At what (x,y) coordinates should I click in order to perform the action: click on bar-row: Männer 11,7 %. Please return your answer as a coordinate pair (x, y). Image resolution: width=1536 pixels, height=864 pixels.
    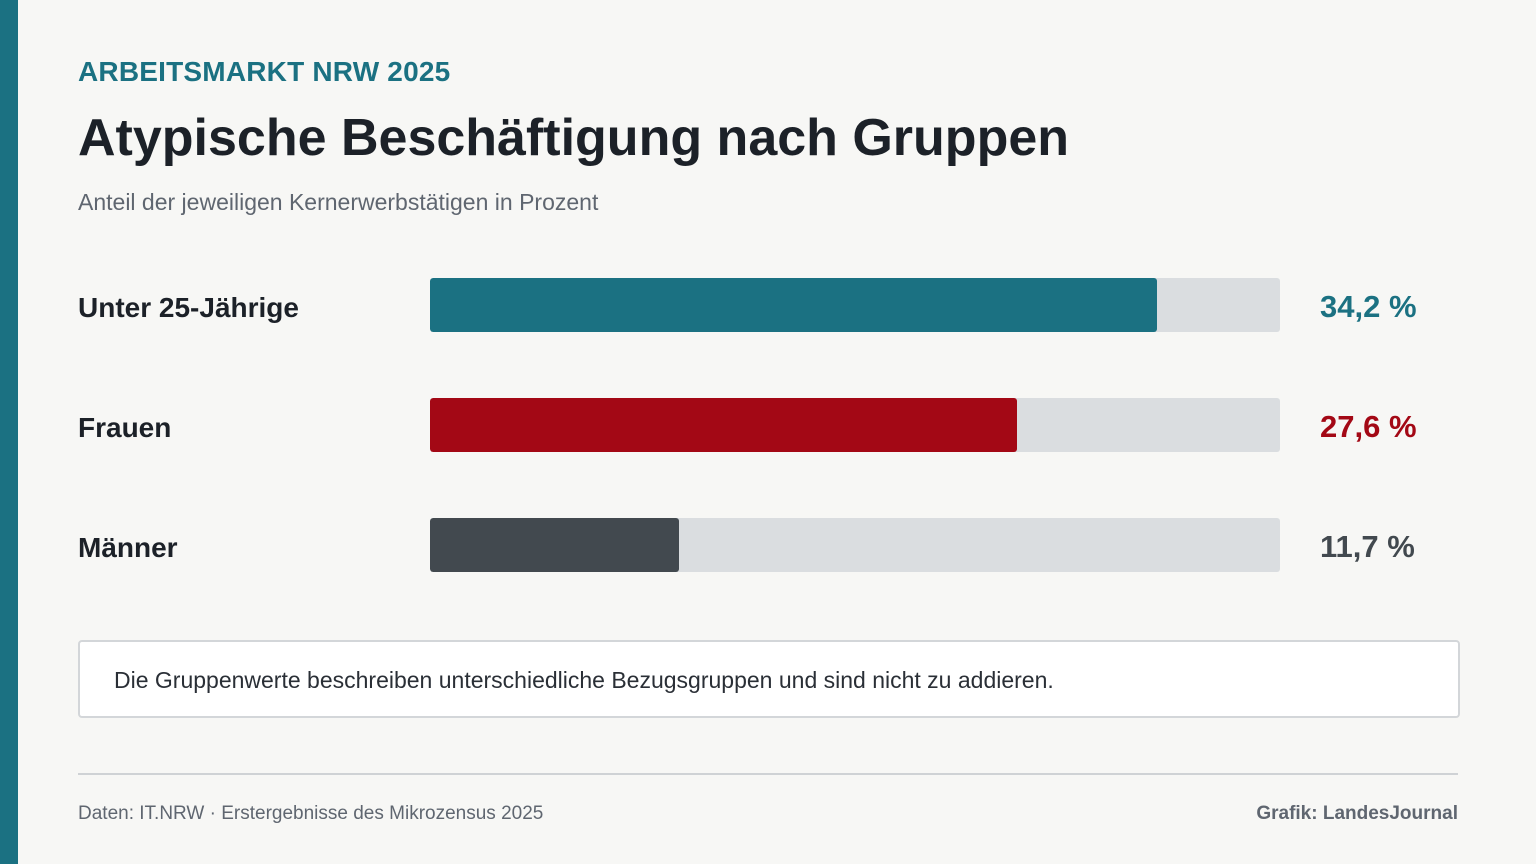
    Looking at the image, I should click on (768, 545).